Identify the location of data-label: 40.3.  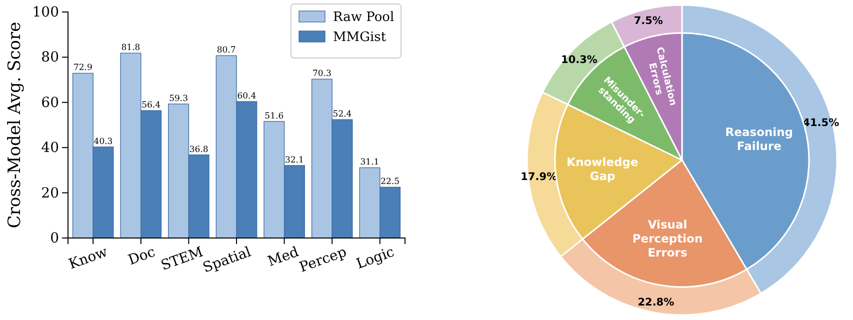
(103, 141).